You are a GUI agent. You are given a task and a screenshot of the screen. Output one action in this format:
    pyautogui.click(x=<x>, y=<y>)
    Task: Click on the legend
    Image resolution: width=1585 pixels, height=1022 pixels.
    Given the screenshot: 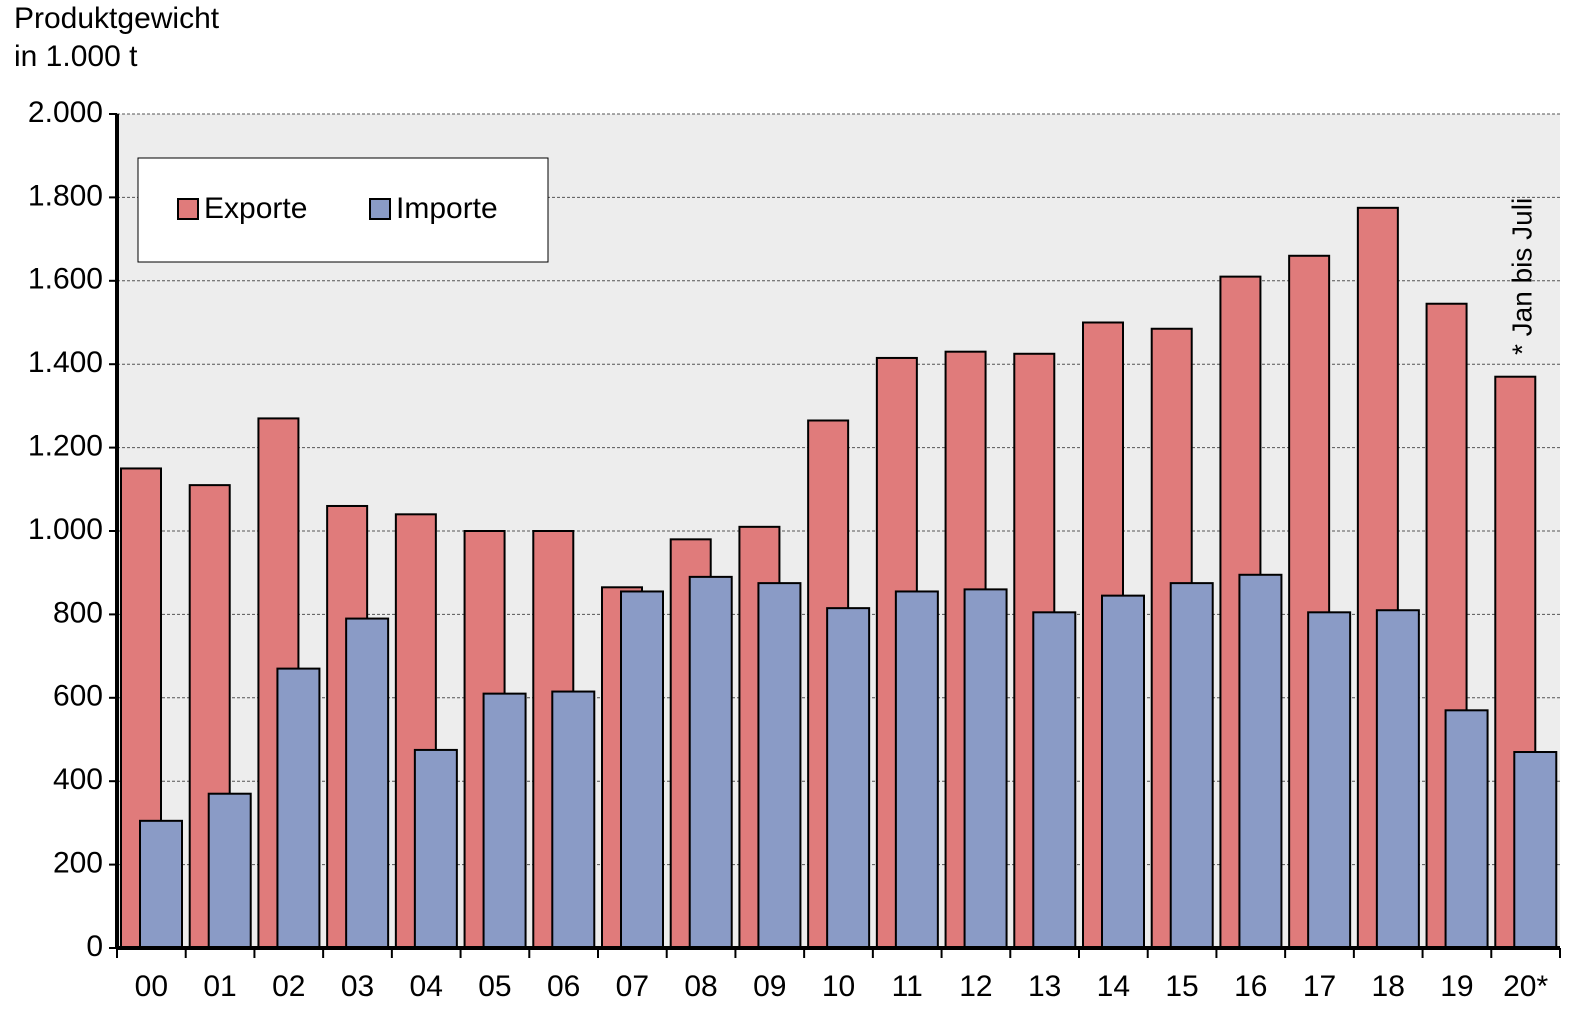 What is the action you would take?
    pyautogui.click(x=343, y=210)
    